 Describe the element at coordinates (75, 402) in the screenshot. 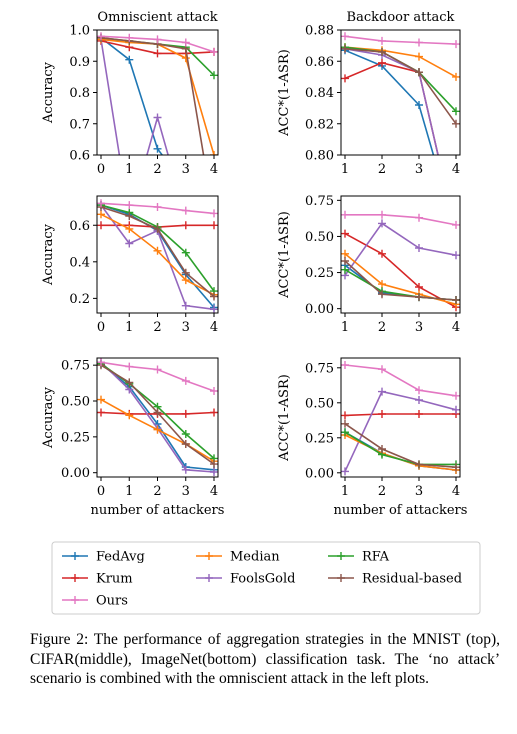

I see `y-tick-label: 0.50` at that location.